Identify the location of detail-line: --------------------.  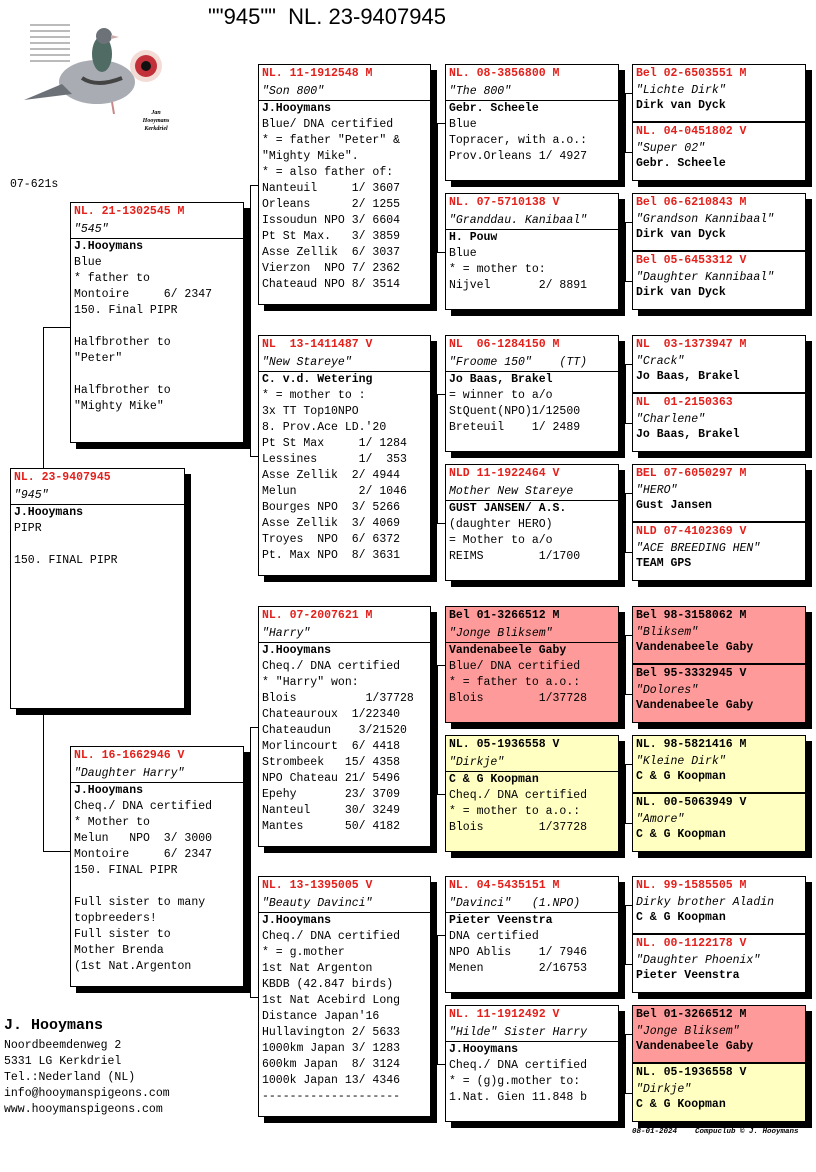
(331, 1096).